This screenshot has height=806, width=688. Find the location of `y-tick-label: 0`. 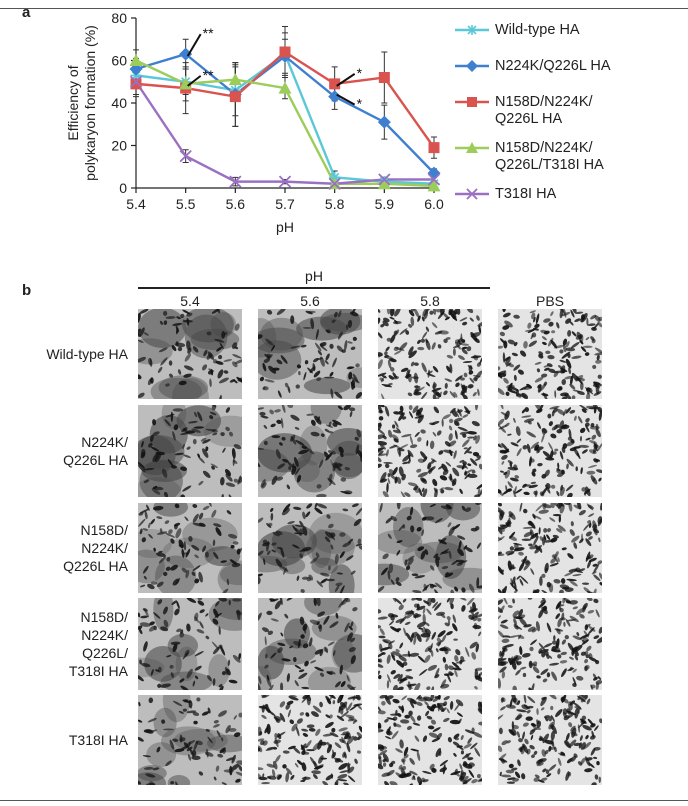

y-tick-label: 0 is located at coordinates (123, 188).